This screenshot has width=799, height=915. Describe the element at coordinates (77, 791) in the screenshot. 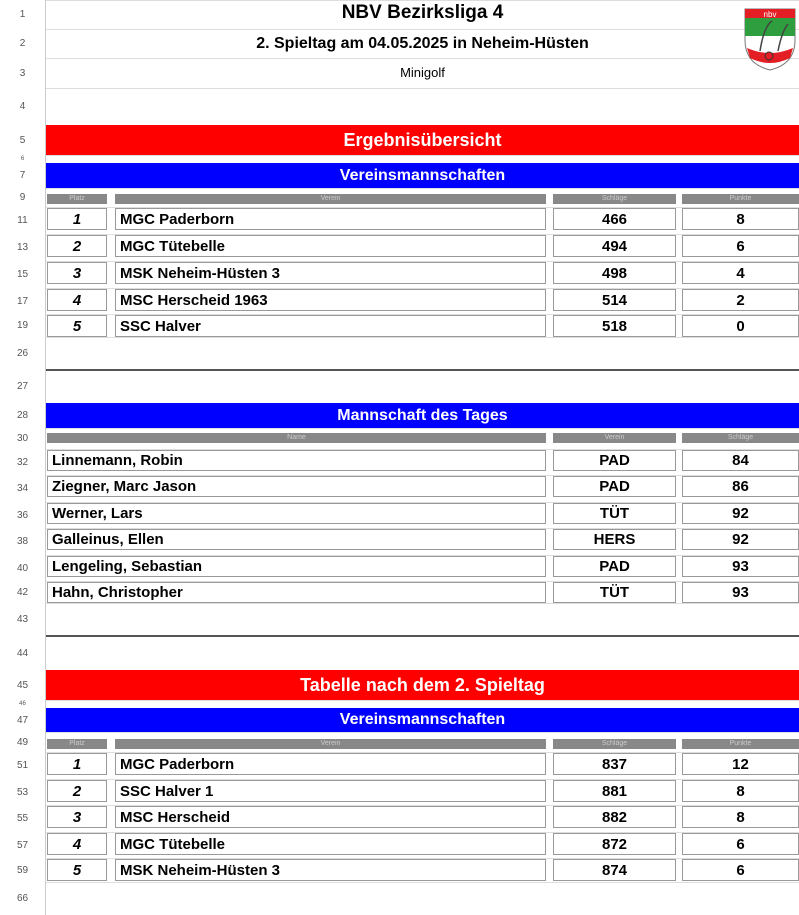

I see `table-cell: 2` at that location.